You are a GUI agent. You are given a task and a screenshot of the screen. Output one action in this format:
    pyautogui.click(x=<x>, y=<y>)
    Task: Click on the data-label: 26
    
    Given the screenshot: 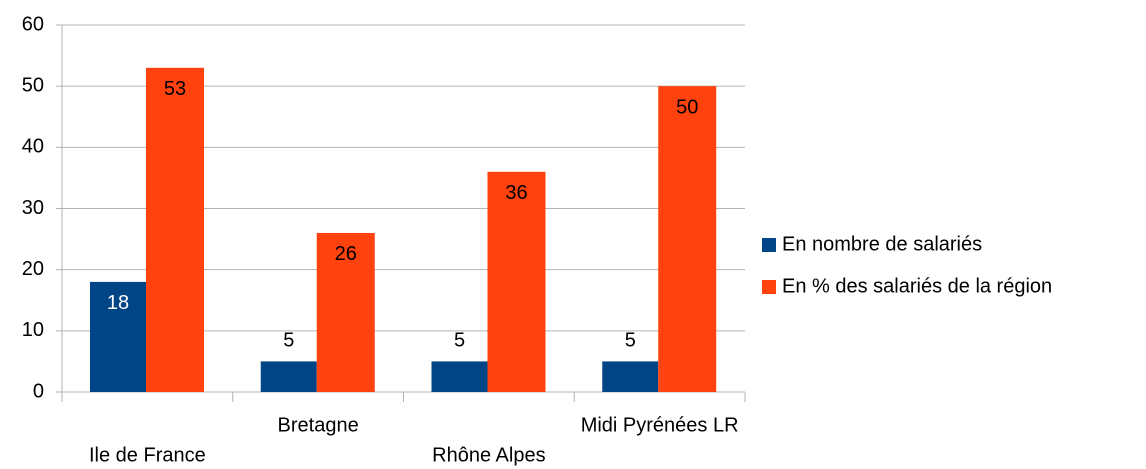 What is the action you would take?
    pyautogui.click(x=346, y=254)
    